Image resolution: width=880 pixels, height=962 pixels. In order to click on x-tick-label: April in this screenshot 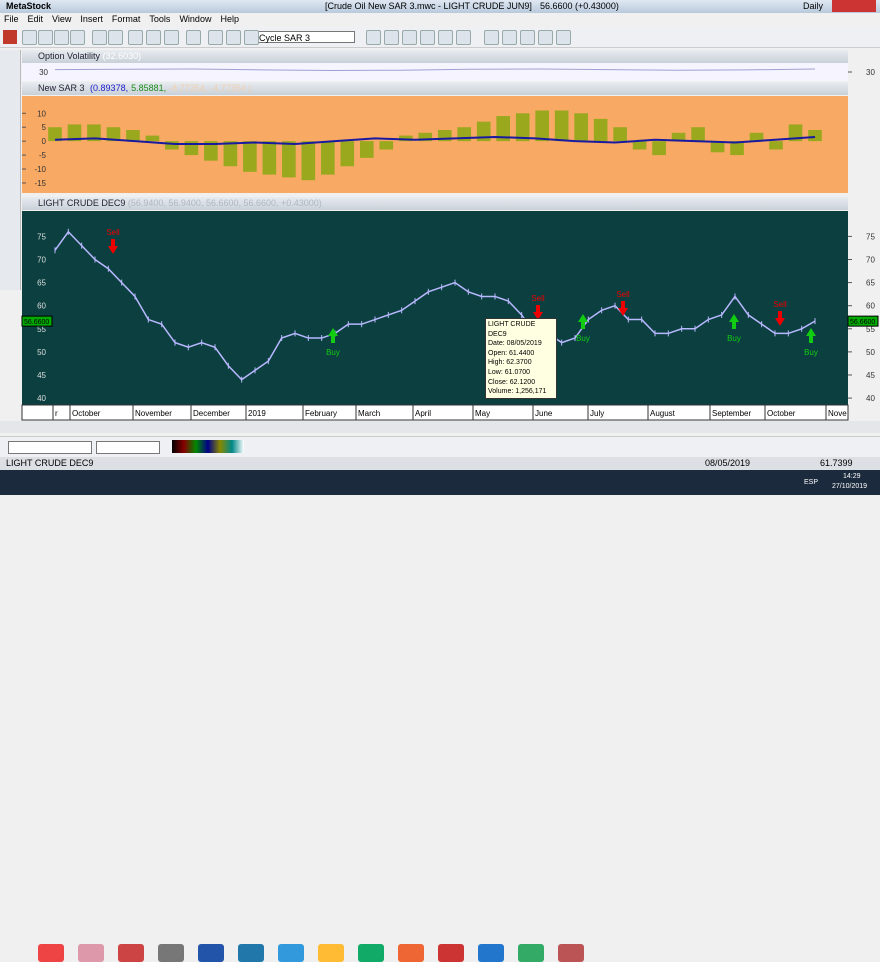, I will do `click(423, 413)`.